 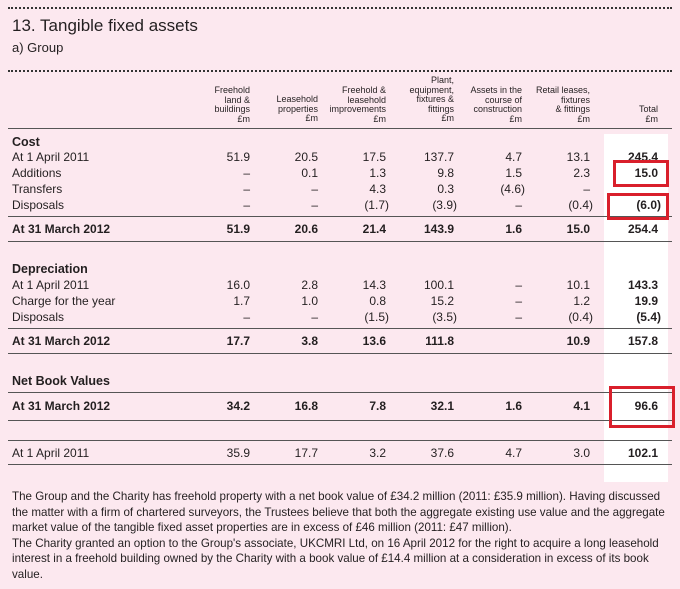 What do you see at coordinates (374, 285) in the screenshot?
I see `cell: 14.3` at bounding box center [374, 285].